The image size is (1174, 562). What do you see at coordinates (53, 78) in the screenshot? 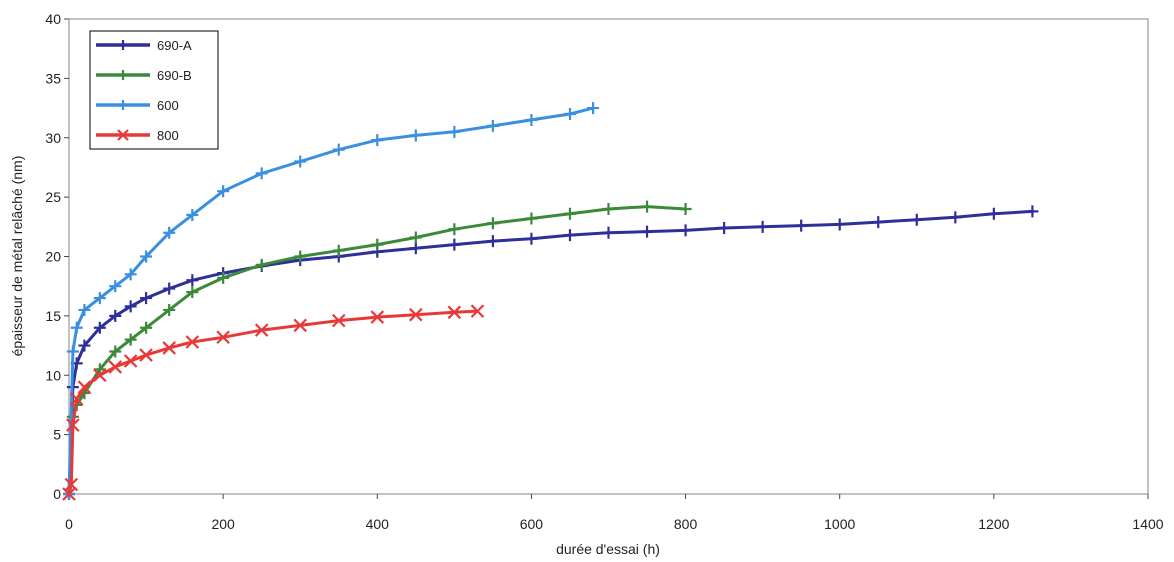
I see `y-tick-label: 35` at bounding box center [53, 78].